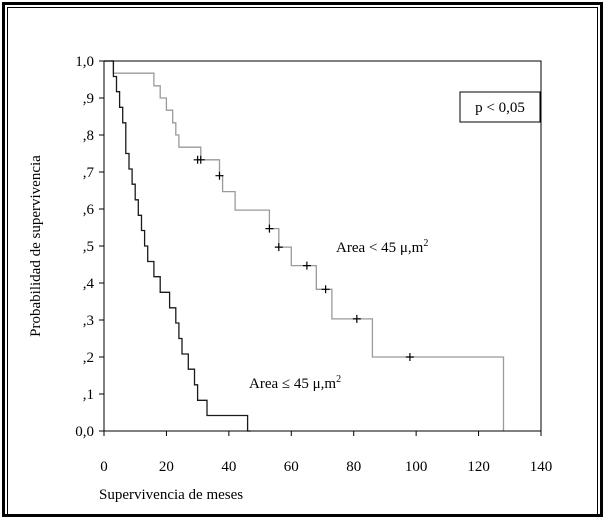 This screenshot has width=609, height=521. Describe the element at coordinates (84, 62) in the screenshot. I see `y-tick-label: 1,0` at that location.